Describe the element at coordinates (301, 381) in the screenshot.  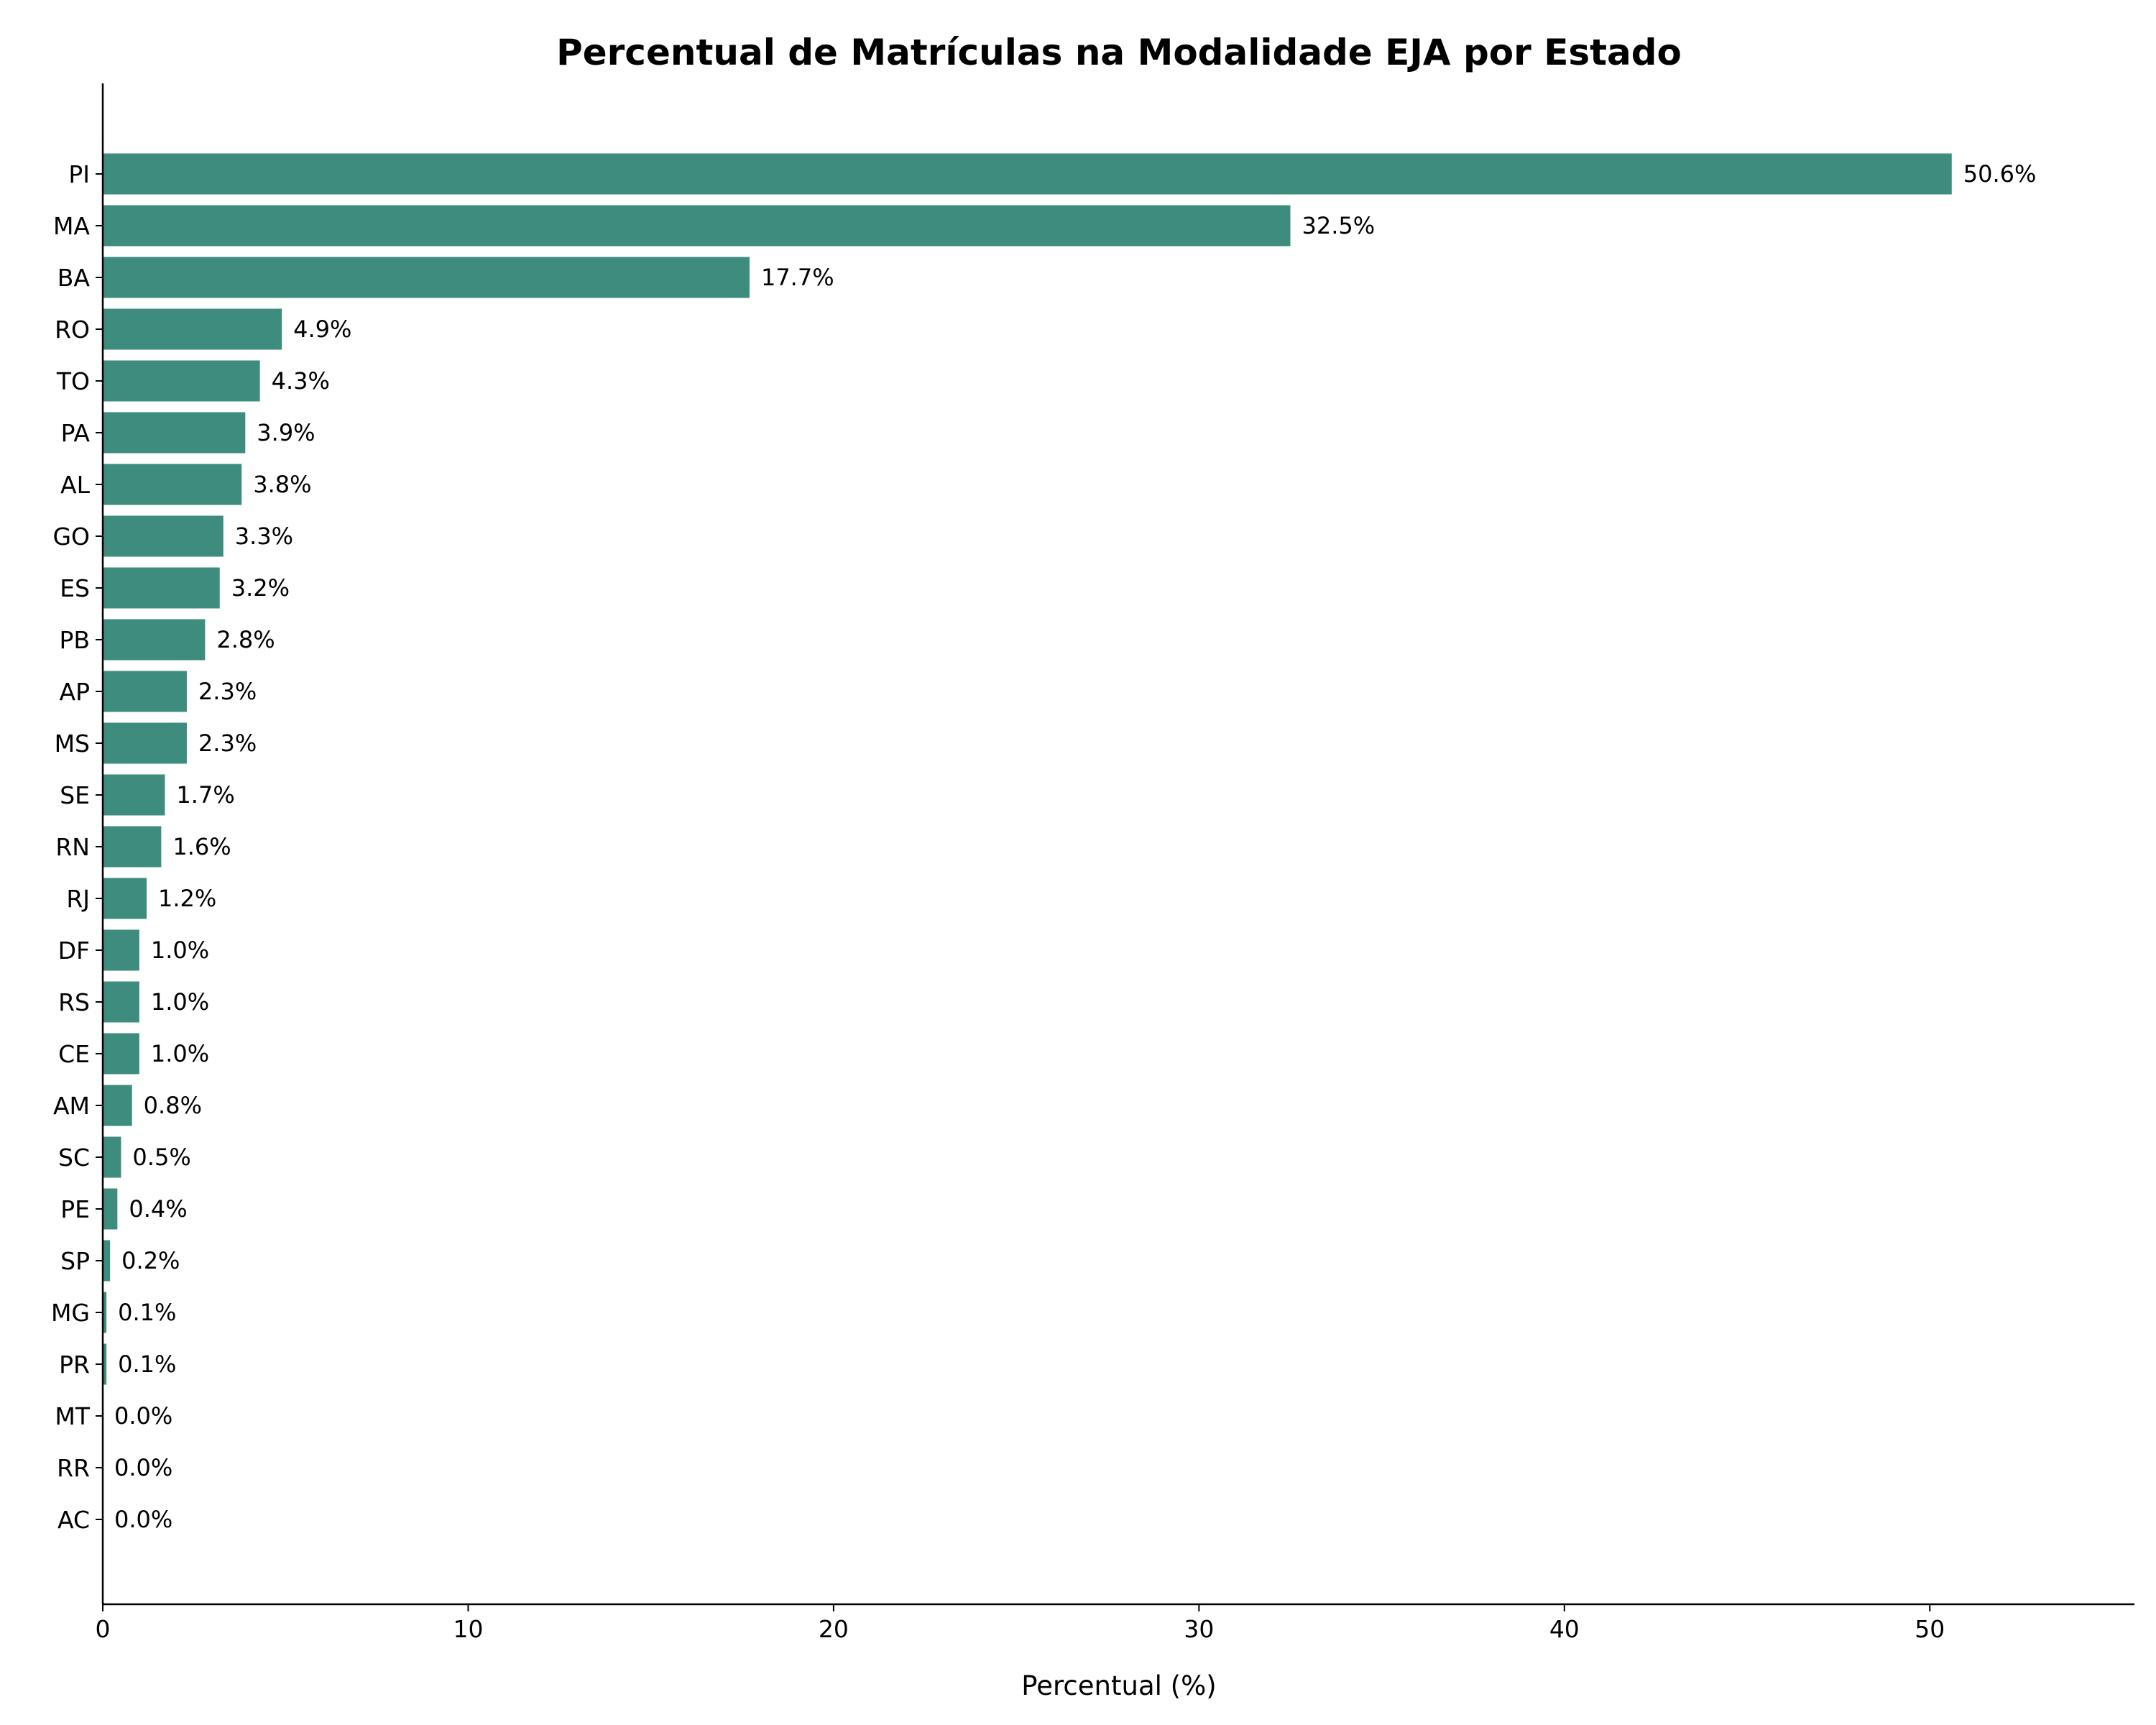
I see `data-label: 4.3%` at that location.